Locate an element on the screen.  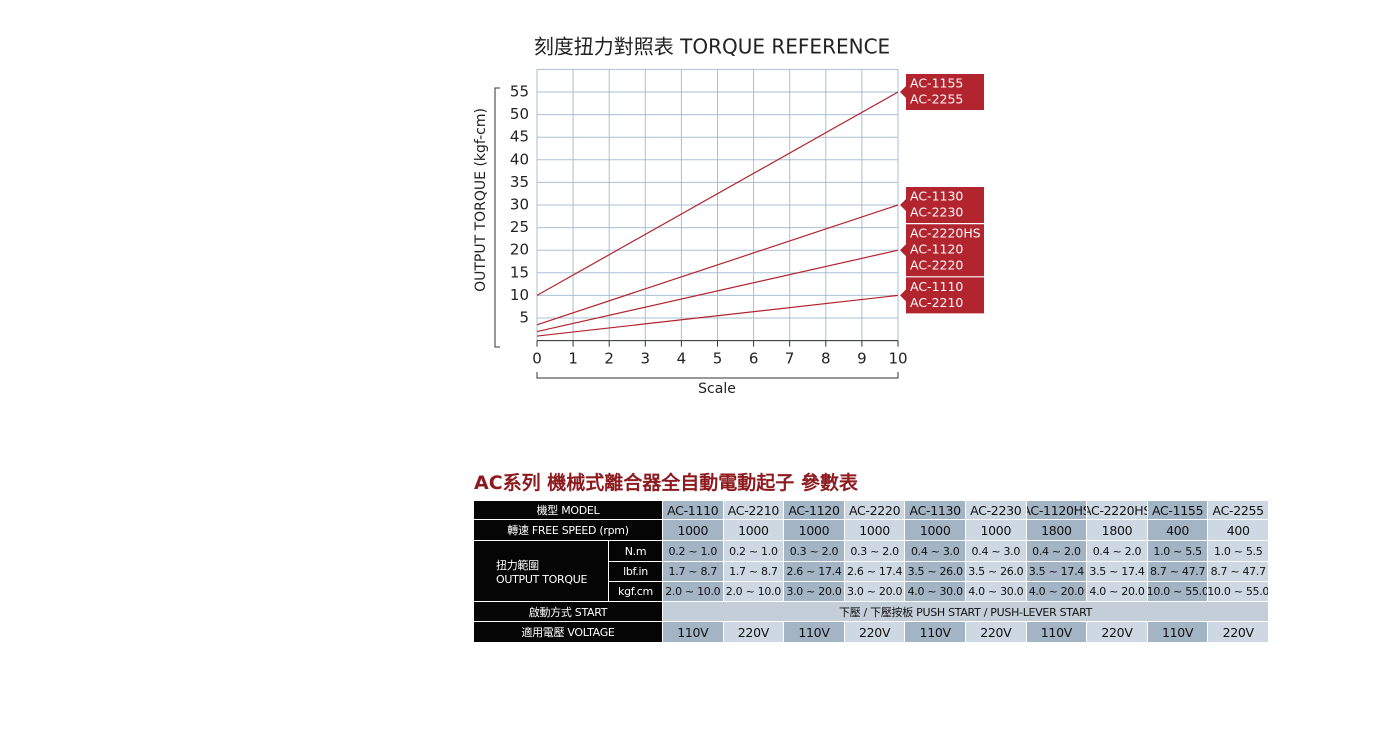
model-cell: AC-1110 is located at coordinates (693, 510).